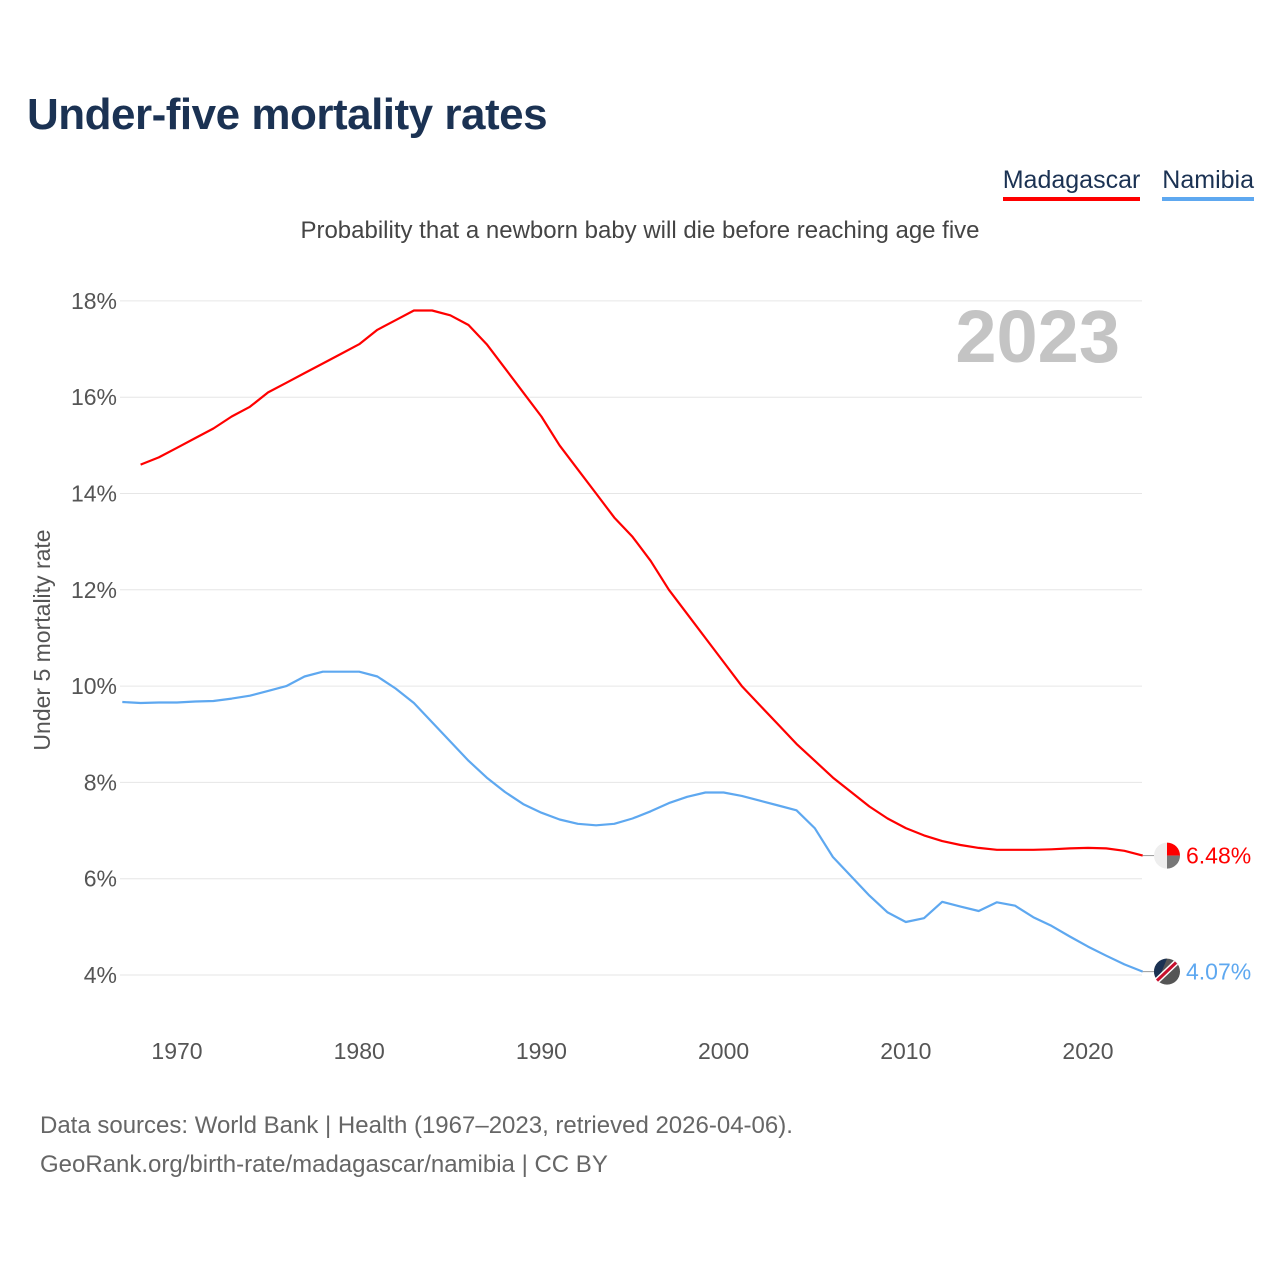 This screenshot has height=1280, width=1280. I want to click on y-tick-label: 14%, so click(94, 494).